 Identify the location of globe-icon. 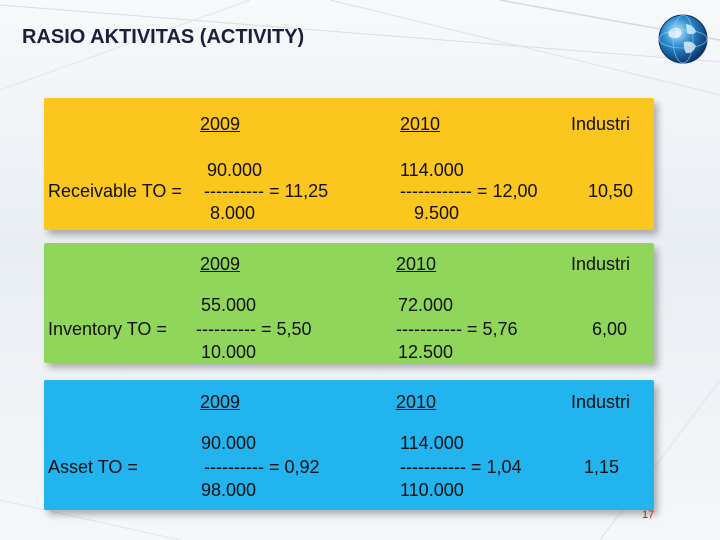
(683, 39).